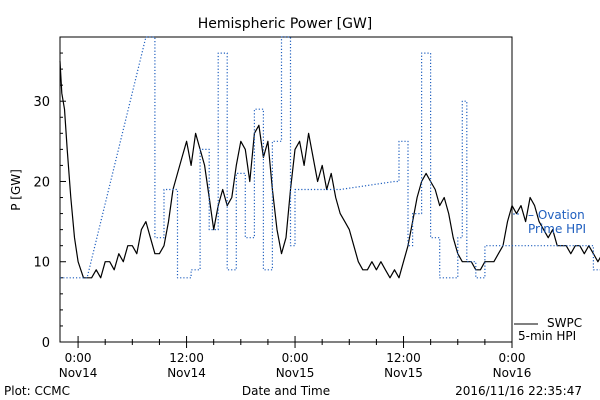 The width and height of the screenshot is (600, 400). Describe the element at coordinates (564, 323) in the screenshot. I see `legend-swpc-line1: SWPC` at that location.